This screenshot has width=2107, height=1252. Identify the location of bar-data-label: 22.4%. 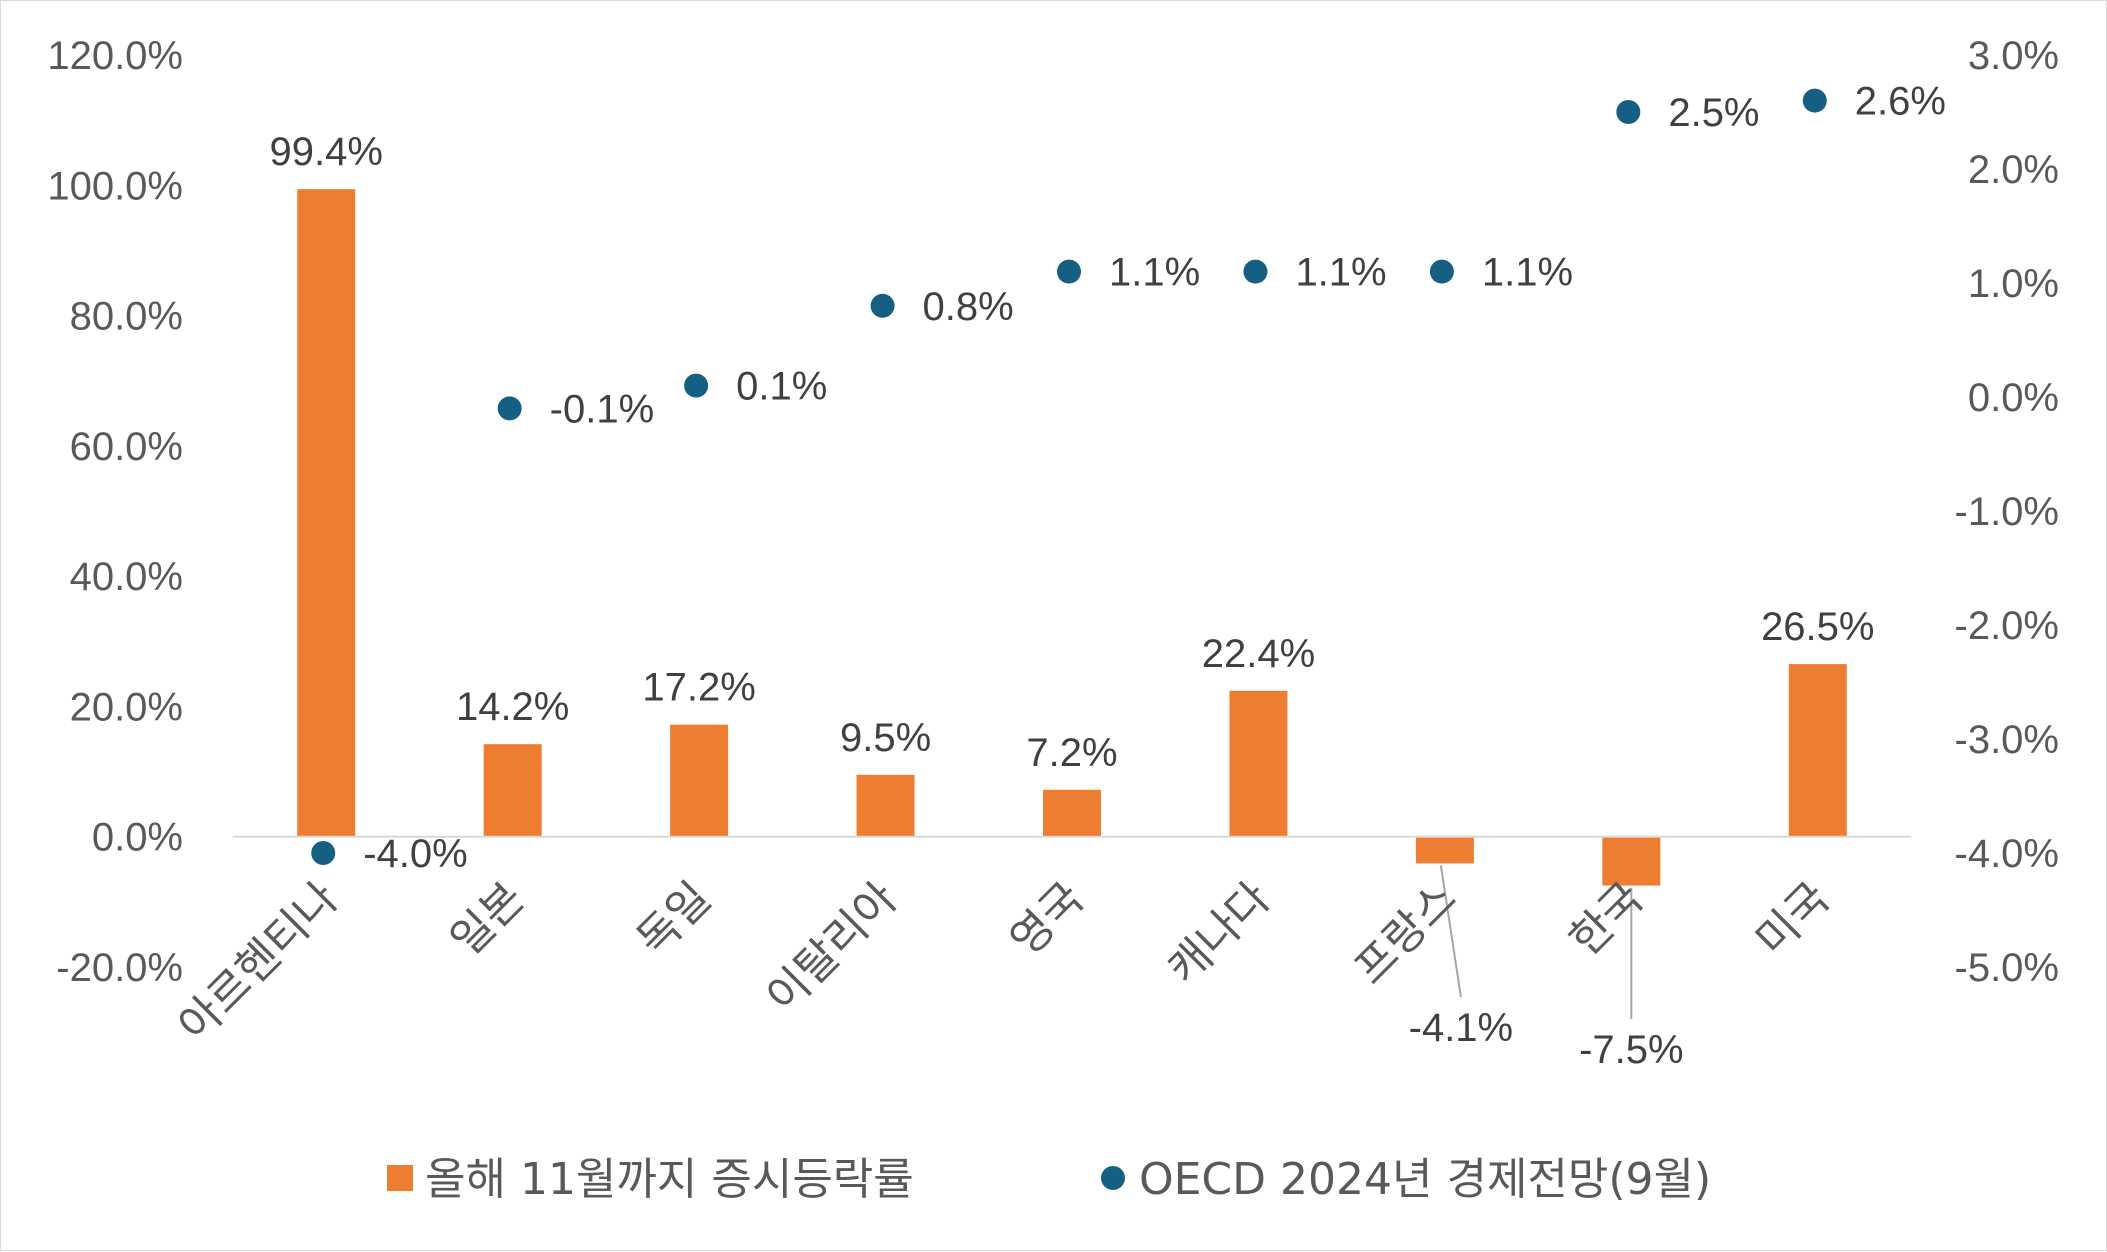
(1258, 654).